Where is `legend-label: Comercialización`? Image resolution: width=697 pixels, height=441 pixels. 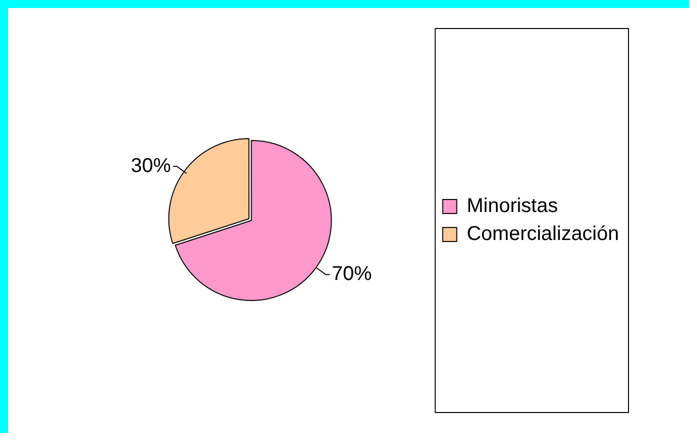 legend-label: Comercialización is located at coordinates (543, 234).